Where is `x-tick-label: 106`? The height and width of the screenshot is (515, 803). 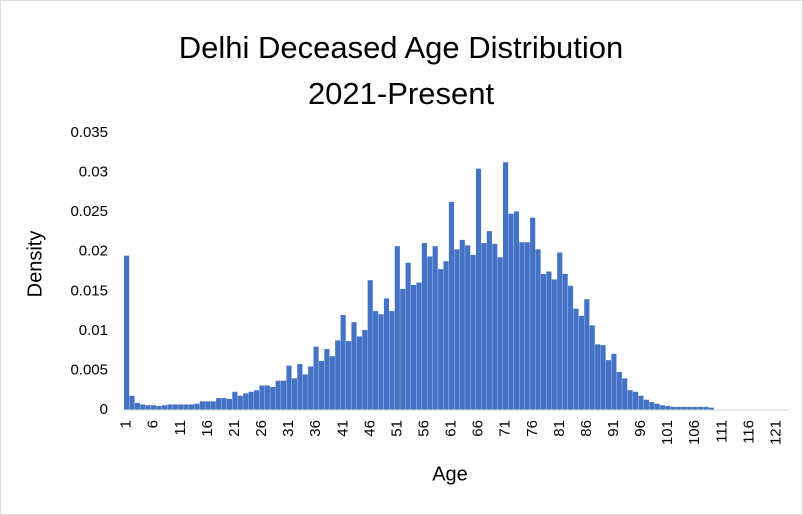 x-tick-label: 106 is located at coordinates (694, 432).